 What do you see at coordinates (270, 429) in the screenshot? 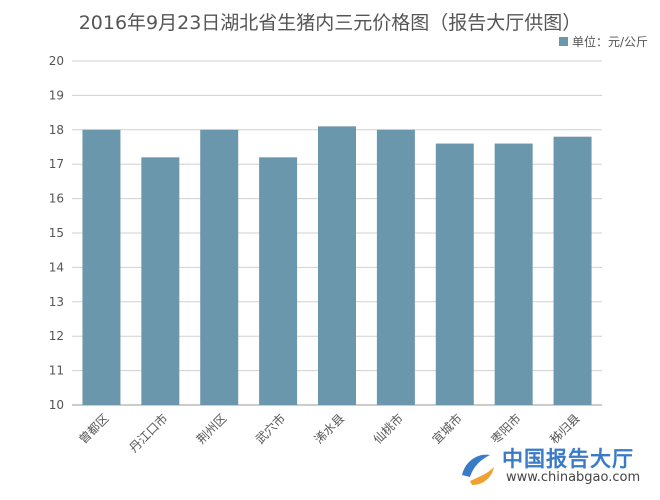
I see `x-tick-label: 武穴市` at bounding box center [270, 429].